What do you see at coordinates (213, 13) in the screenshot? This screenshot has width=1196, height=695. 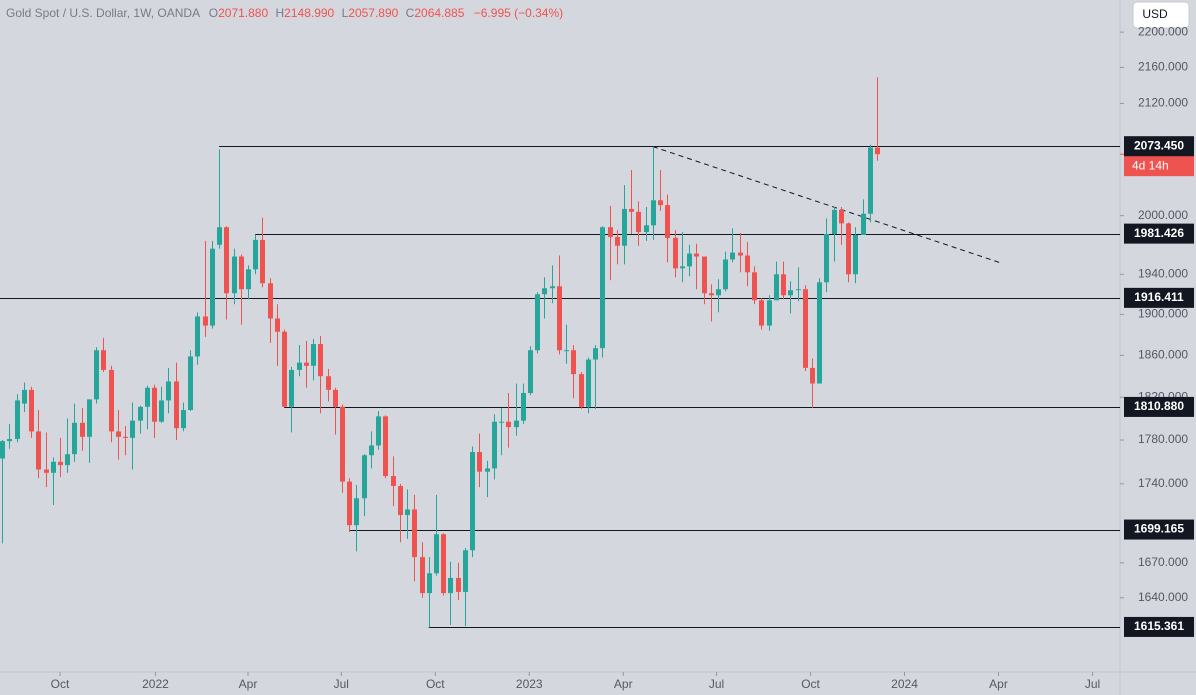 I see `ohlc-key: O` at bounding box center [213, 13].